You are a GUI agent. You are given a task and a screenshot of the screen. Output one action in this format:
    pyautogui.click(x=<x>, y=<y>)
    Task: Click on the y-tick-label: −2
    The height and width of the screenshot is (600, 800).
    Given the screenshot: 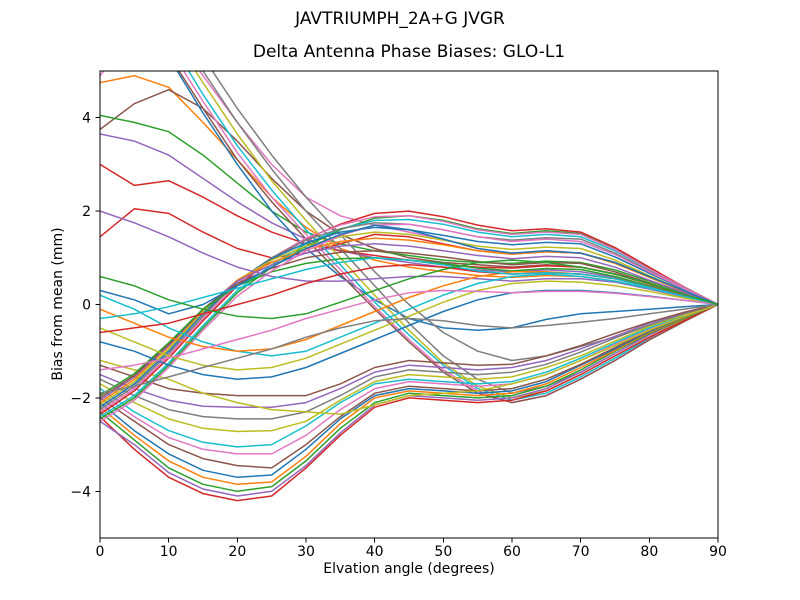 What is the action you would take?
    pyautogui.click(x=80, y=399)
    